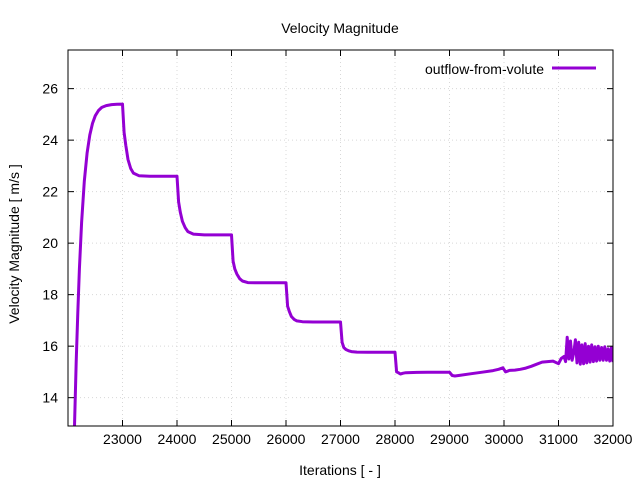  What do you see at coordinates (286, 439) in the screenshot?
I see `x-tick-label: 26000` at bounding box center [286, 439].